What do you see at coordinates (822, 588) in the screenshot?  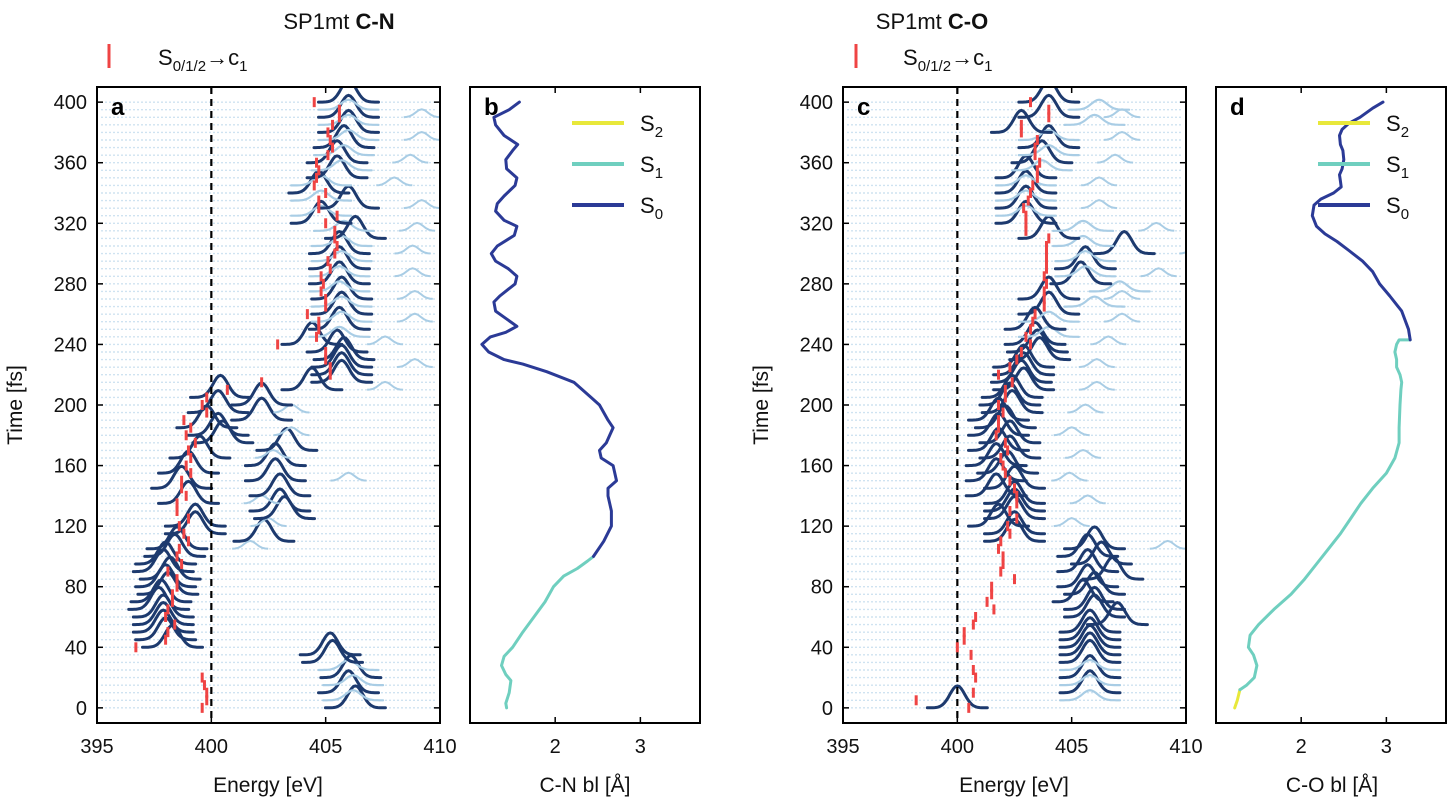 I see `y-tick-label-c: 80` at bounding box center [822, 588].